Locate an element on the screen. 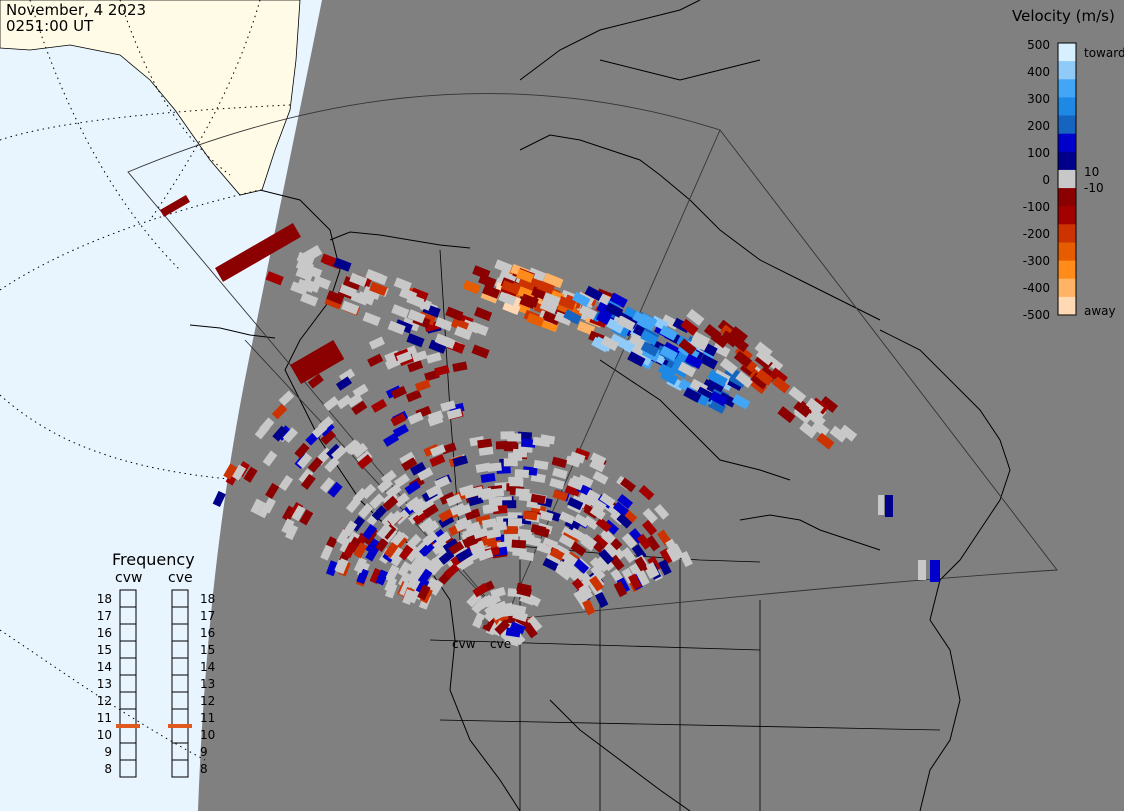 The width and height of the screenshot is (1124, 811). frequency-scale-label: 18 is located at coordinates (207, 599).